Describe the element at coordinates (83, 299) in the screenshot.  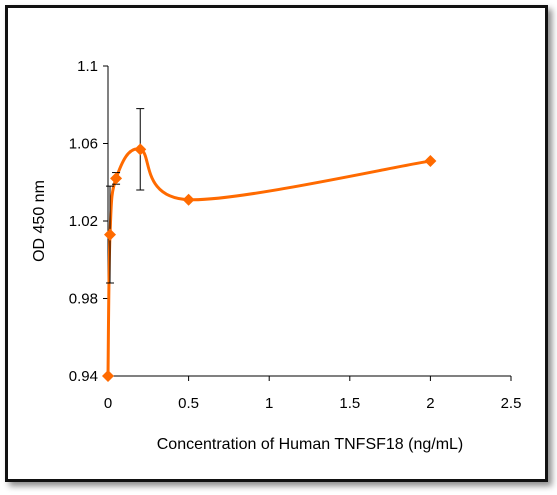
I see `y-tick-label: 0.98` at that location.